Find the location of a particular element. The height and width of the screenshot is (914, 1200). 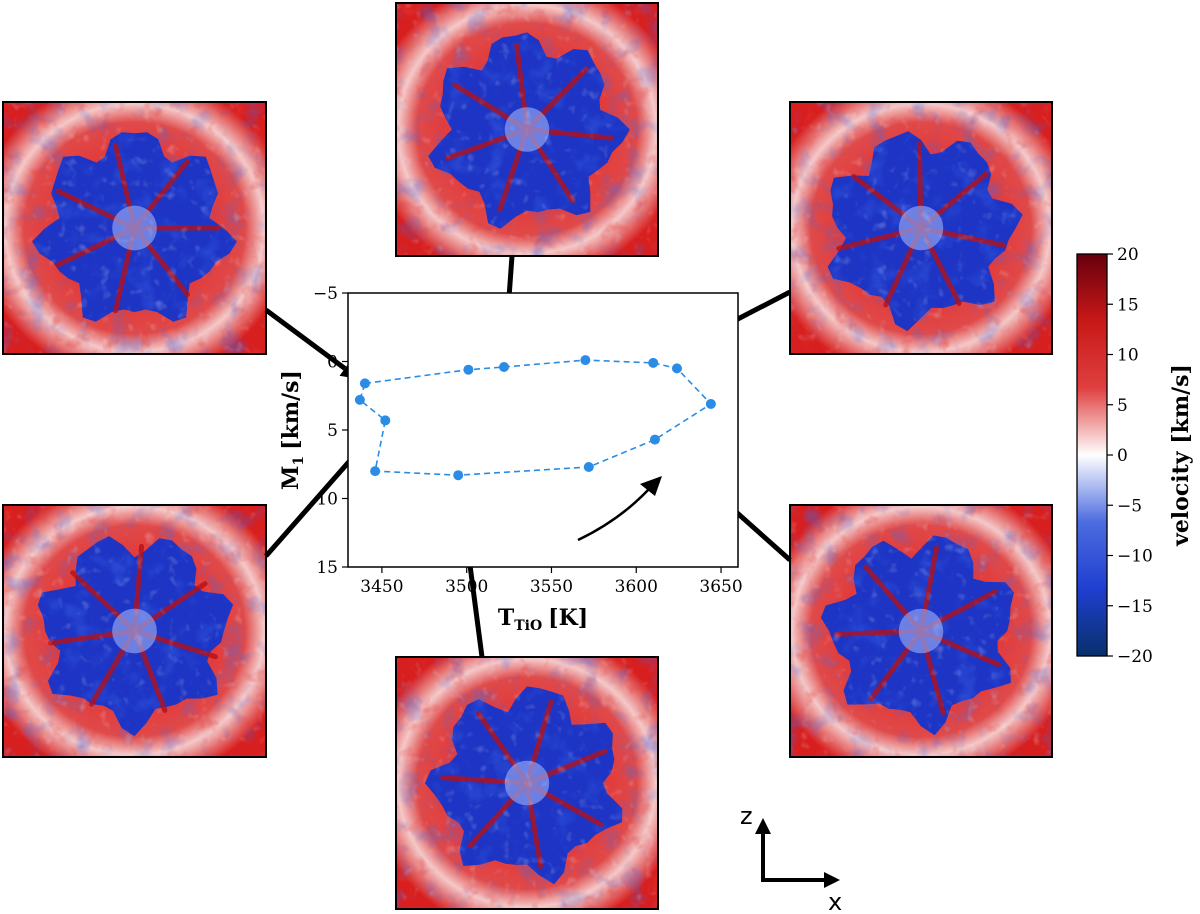

colorbar-tick-label: 20 is located at coordinates (1128, 255).